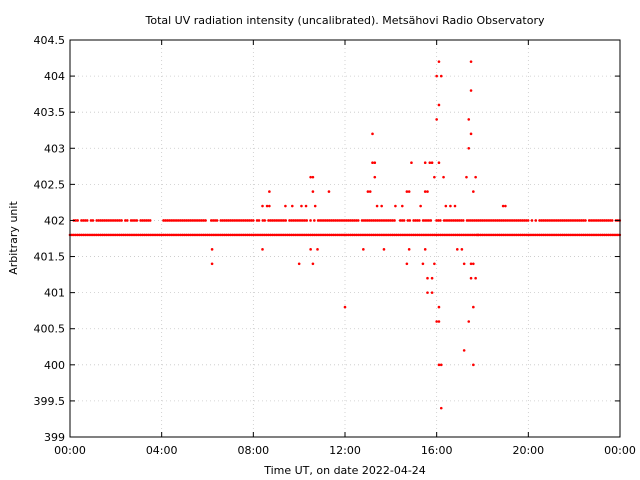 The width and height of the screenshot is (640, 480). What do you see at coordinates (70, 450) in the screenshot?
I see `x-tick-label: 00:00` at bounding box center [70, 450].